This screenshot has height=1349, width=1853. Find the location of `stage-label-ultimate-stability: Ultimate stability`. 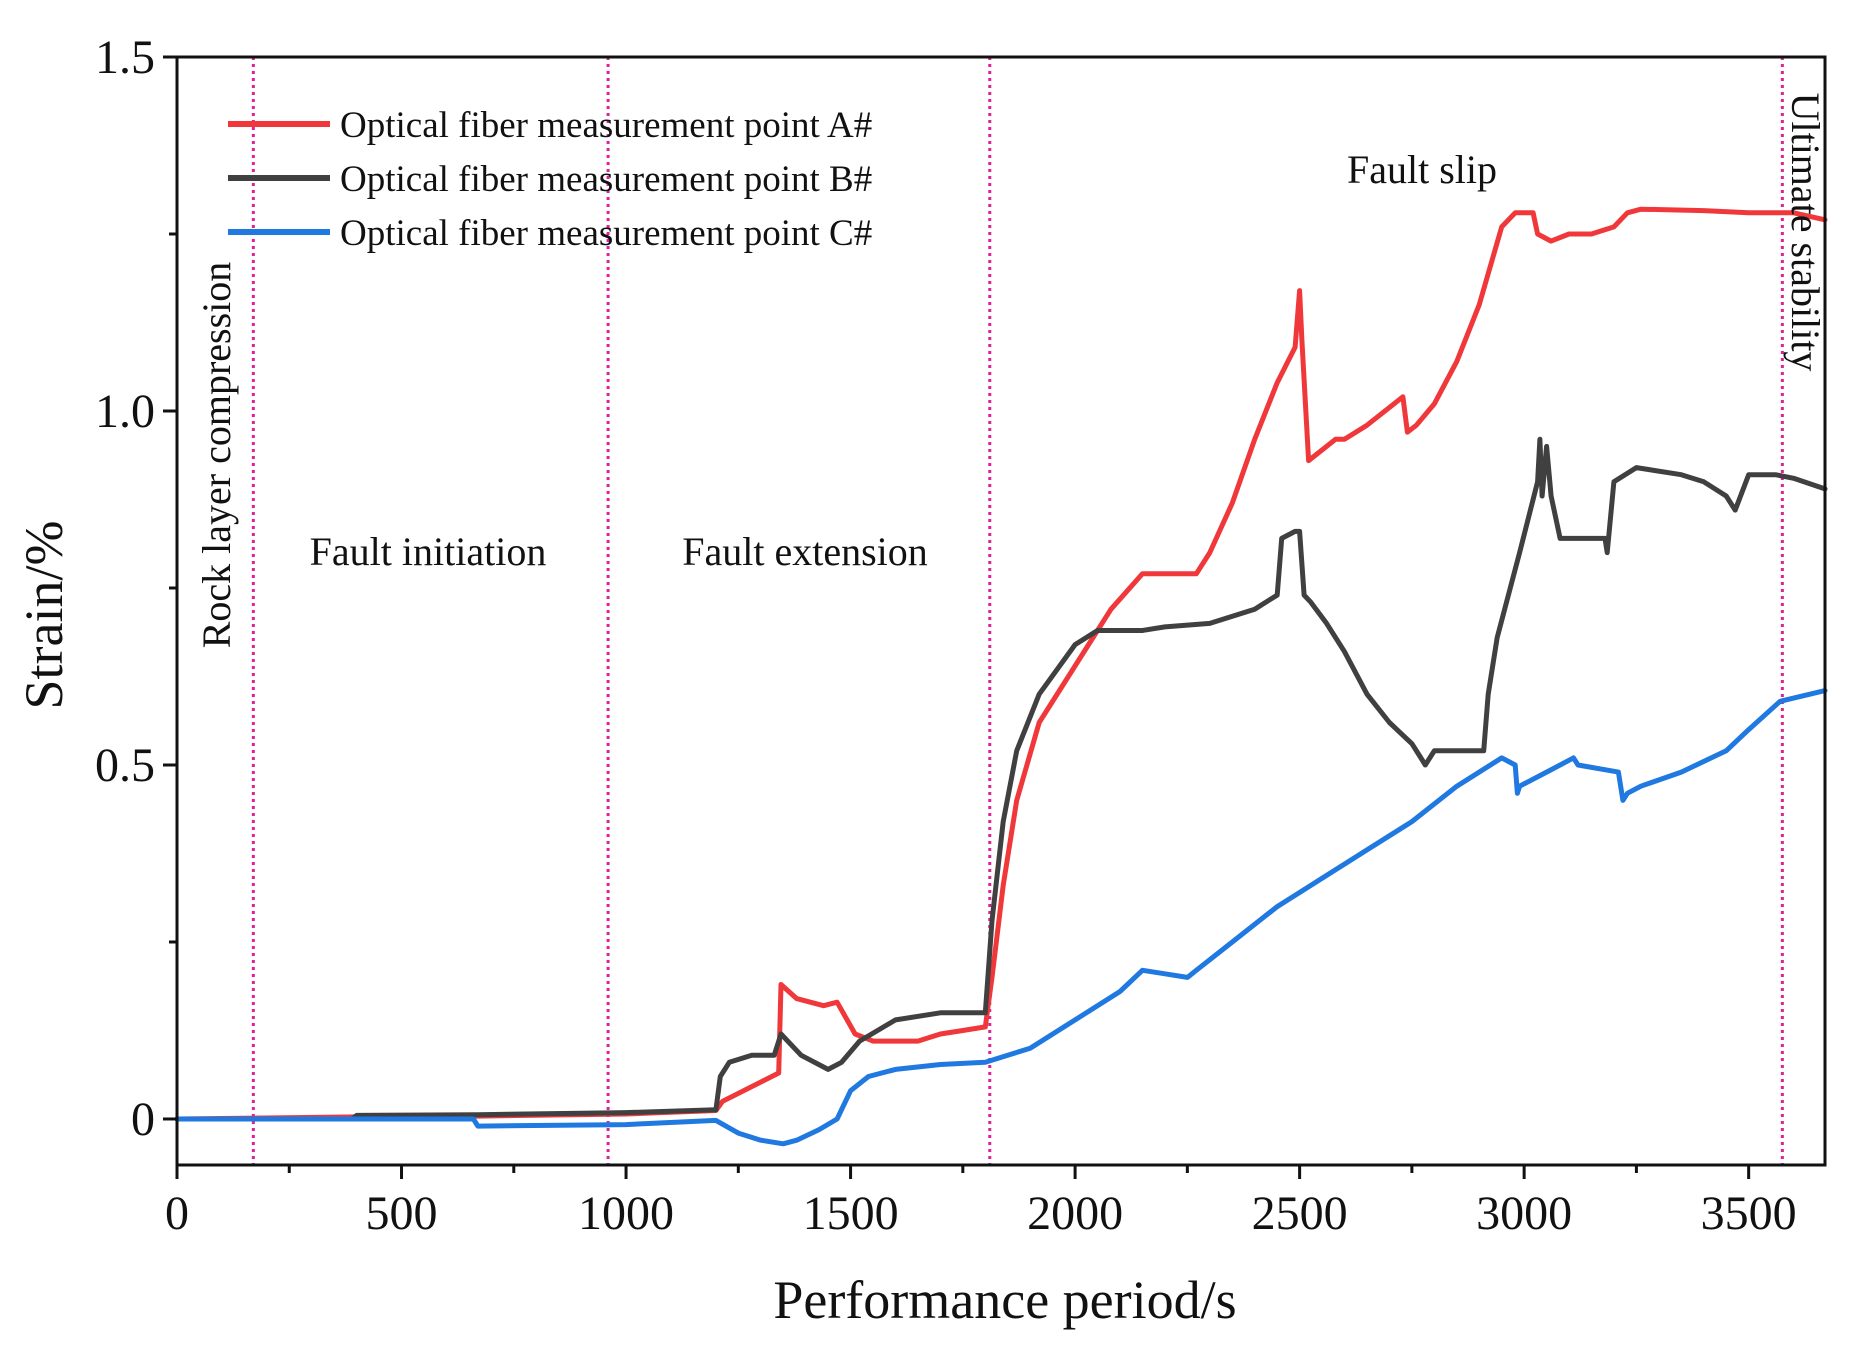

stage-label-ultimate-stability: Ultimate stability is located at coordinates (1805, 232).